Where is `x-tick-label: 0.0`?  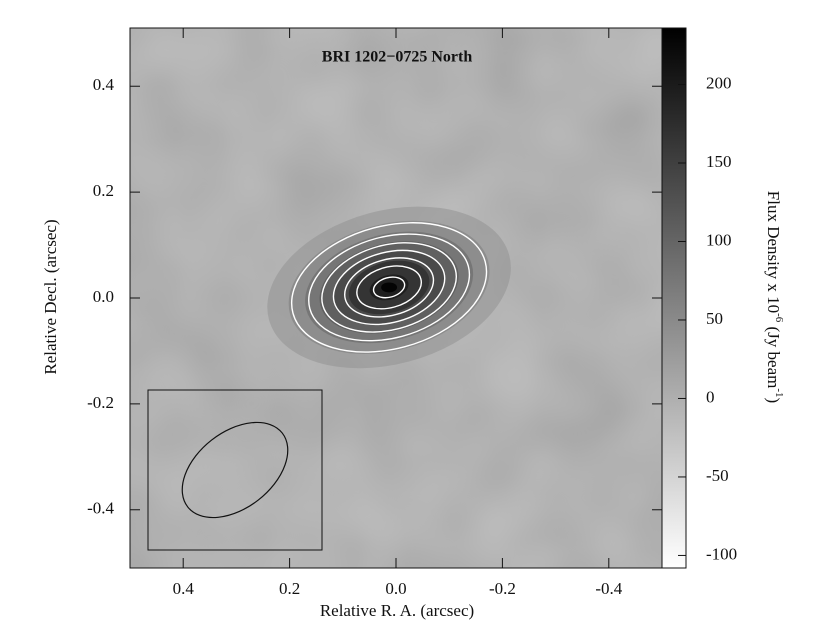 x-tick-label: 0.0 is located at coordinates (395, 588).